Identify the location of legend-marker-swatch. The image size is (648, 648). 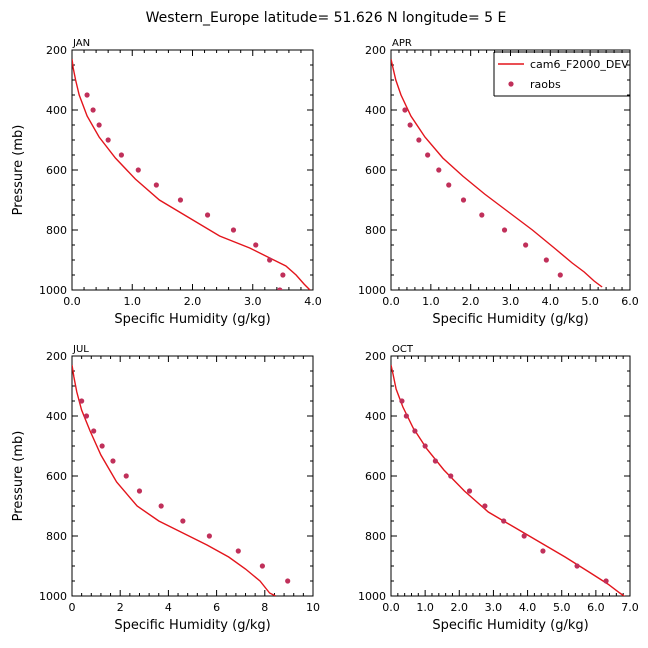
(511, 84).